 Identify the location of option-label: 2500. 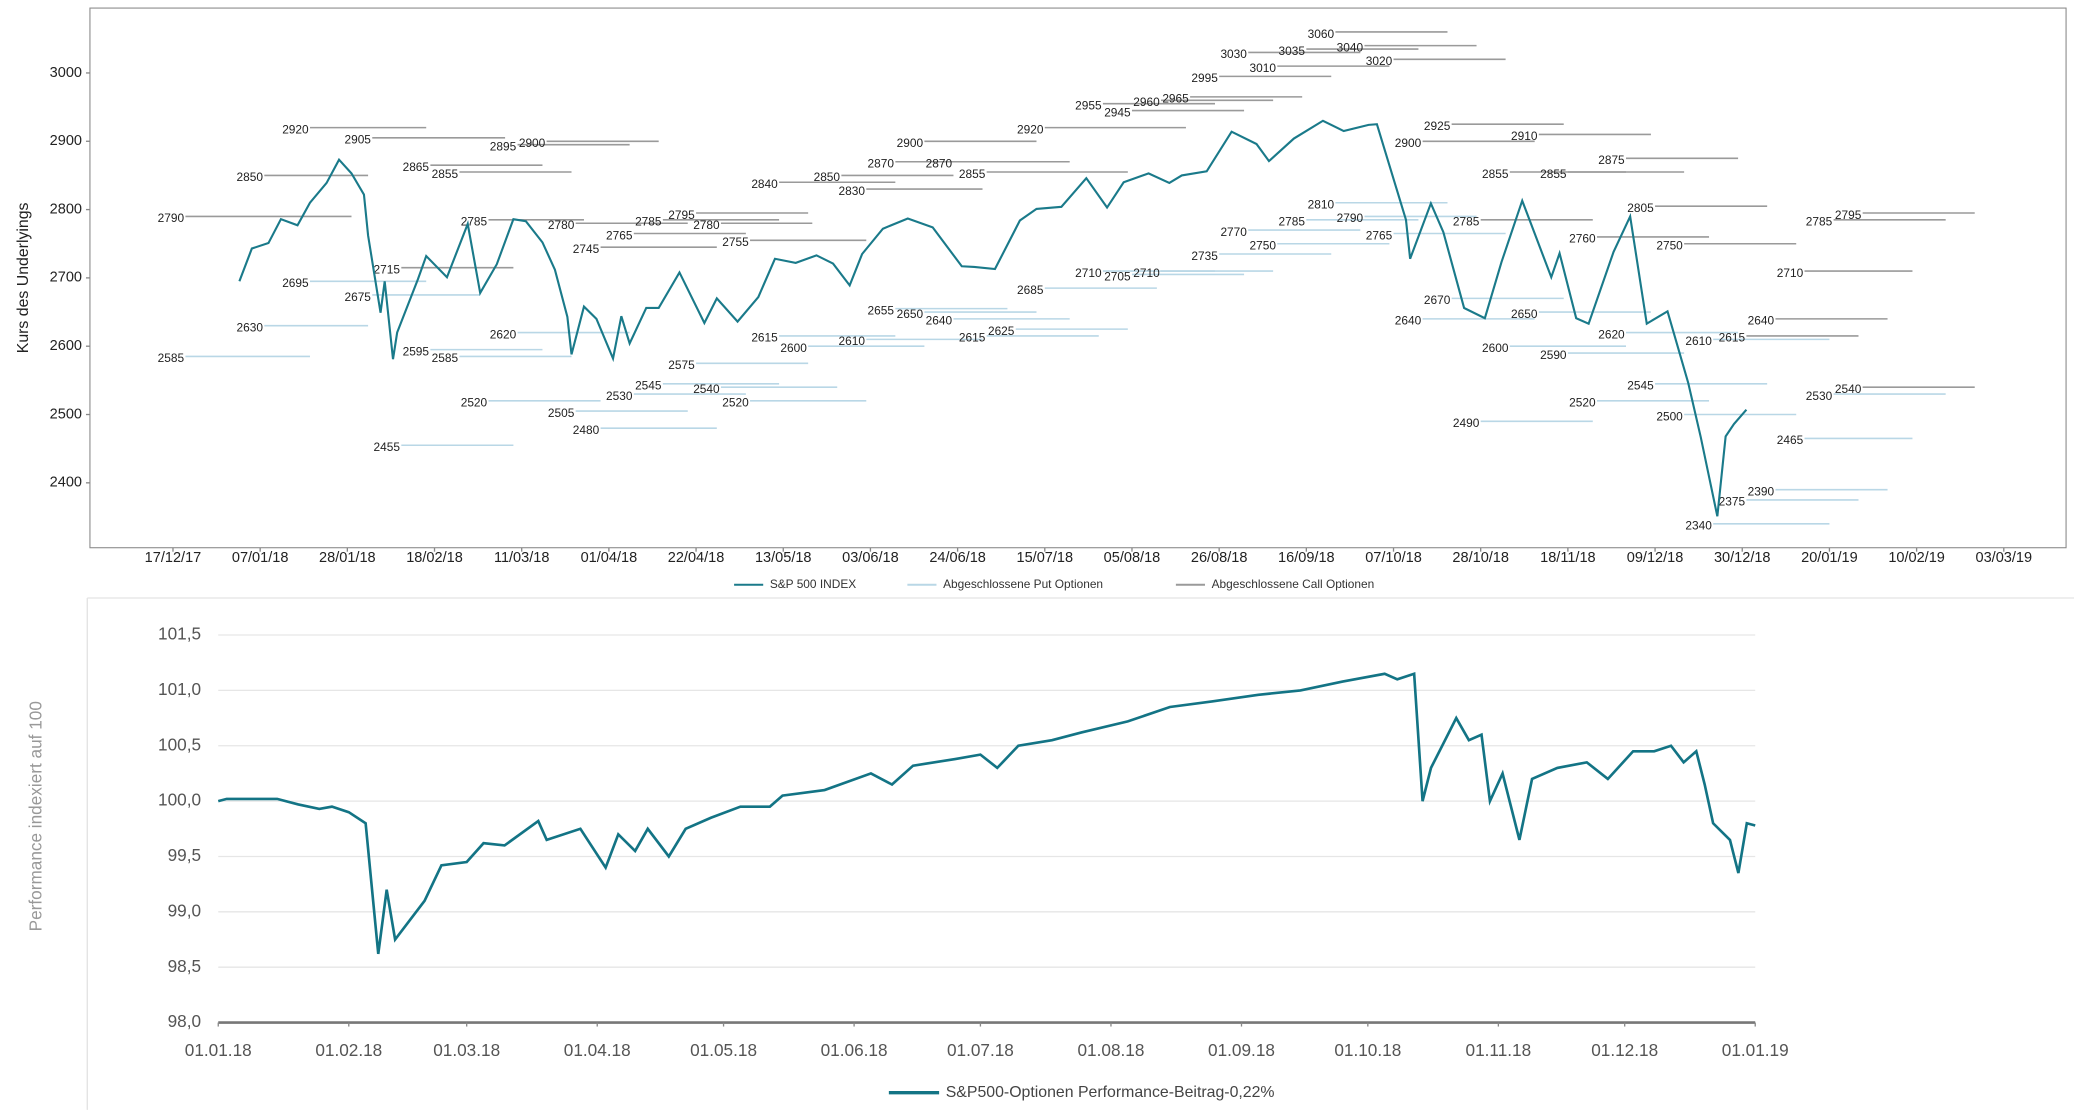
(1669, 416).